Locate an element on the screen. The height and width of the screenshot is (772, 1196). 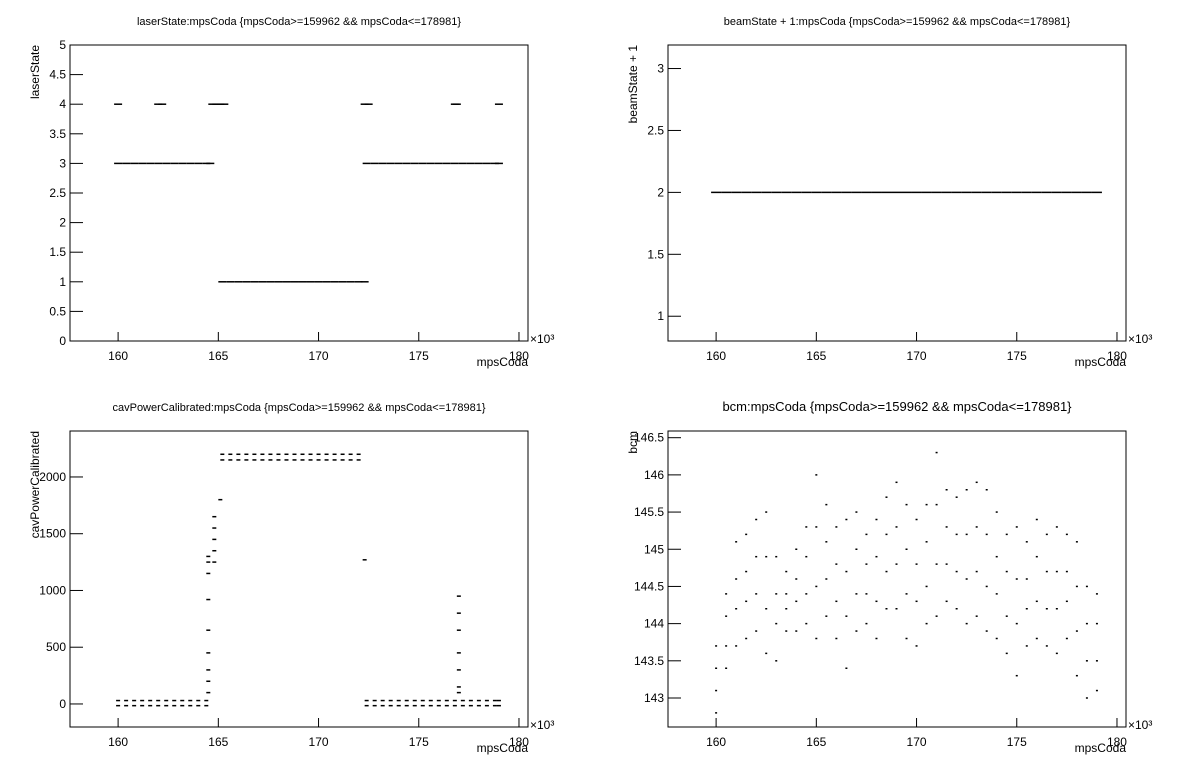
y-tick-label: 146.5 is located at coordinates (649, 438).